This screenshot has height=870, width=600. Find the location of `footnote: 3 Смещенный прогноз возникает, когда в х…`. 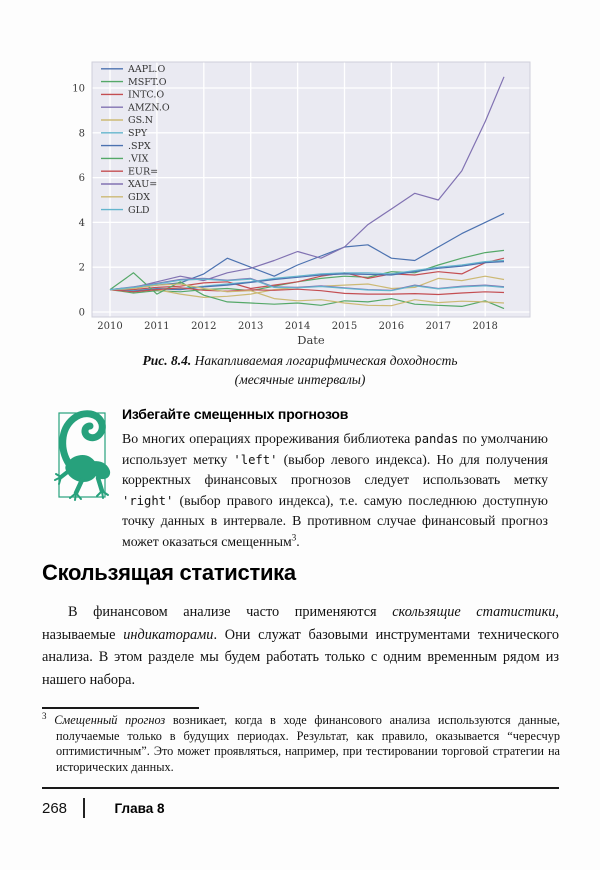

footnote: 3 Смещенный прогноз возникает, когда в х… is located at coordinates (301, 742).